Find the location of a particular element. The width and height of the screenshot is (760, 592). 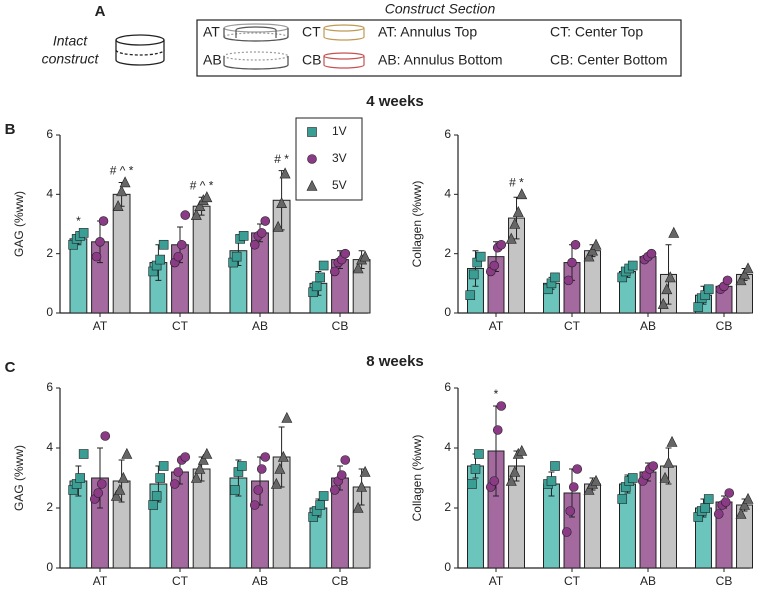

heading: 4 weeks is located at coordinates (395, 101).